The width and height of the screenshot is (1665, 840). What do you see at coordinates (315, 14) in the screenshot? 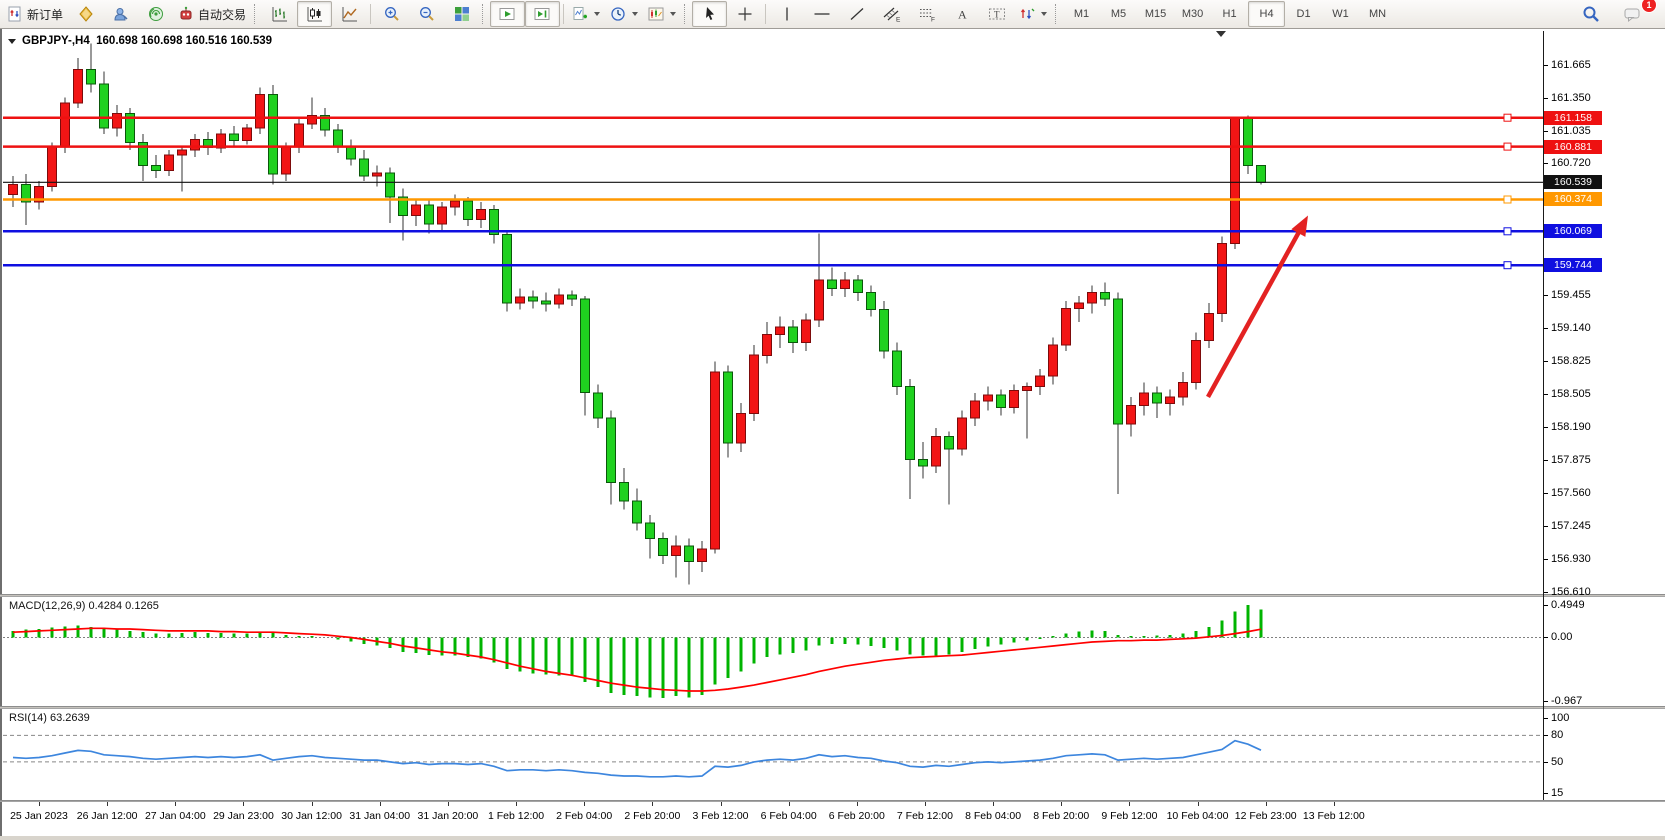
I see `candlestick-chart-button` at bounding box center [315, 14].